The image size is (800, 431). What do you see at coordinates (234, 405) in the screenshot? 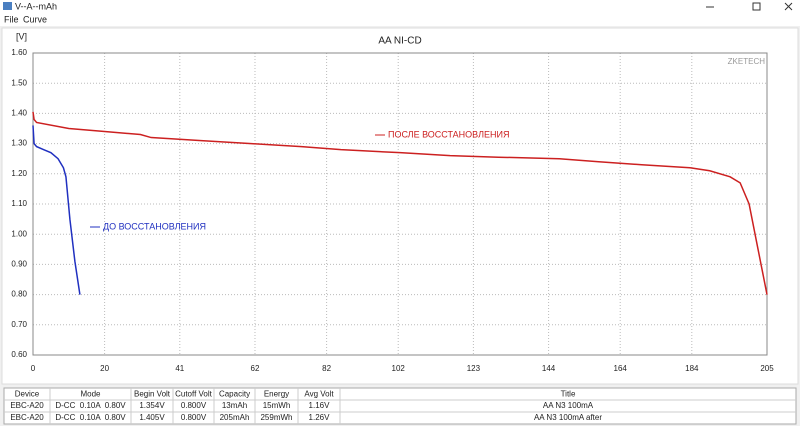
I see `table-cell: 13mAh` at bounding box center [234, 405].